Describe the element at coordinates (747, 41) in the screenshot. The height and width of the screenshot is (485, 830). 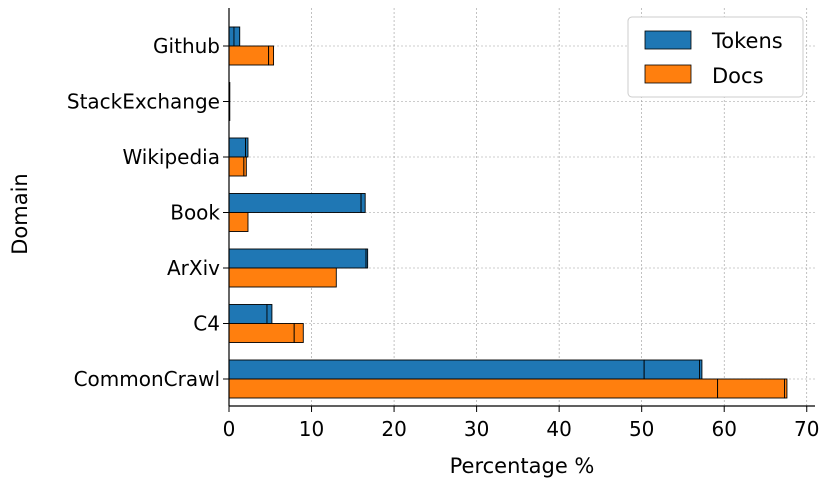
I see `legend-label-tokens: Tokens` at that location.